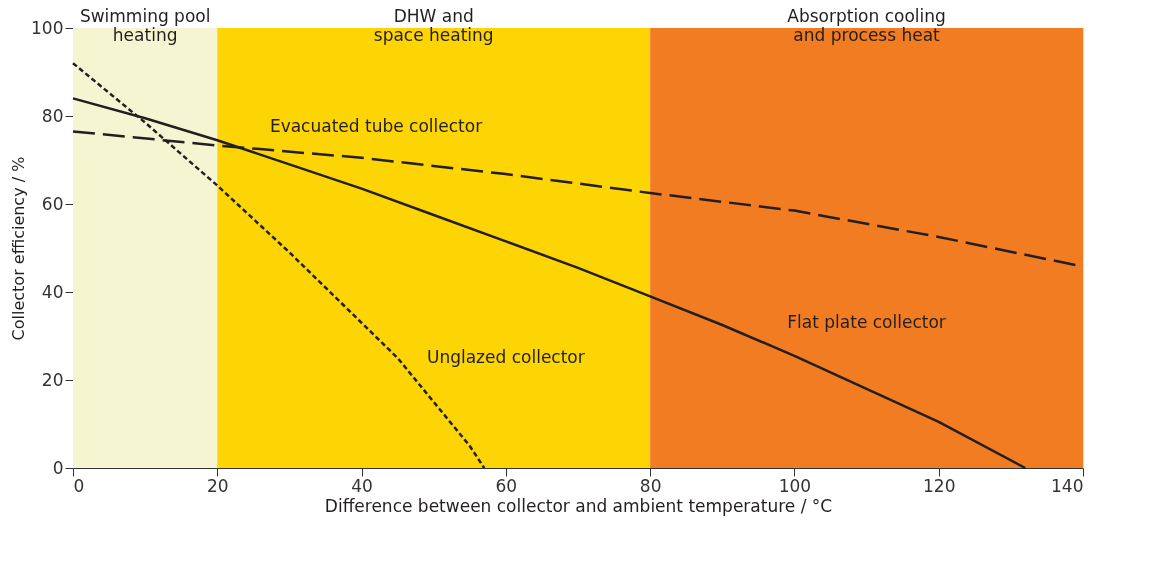 This screenshot has height=566, width=1152. Describe the element at coordinates (650, 485) in the screenshot. I see `x-tick-label: 80` at that location.